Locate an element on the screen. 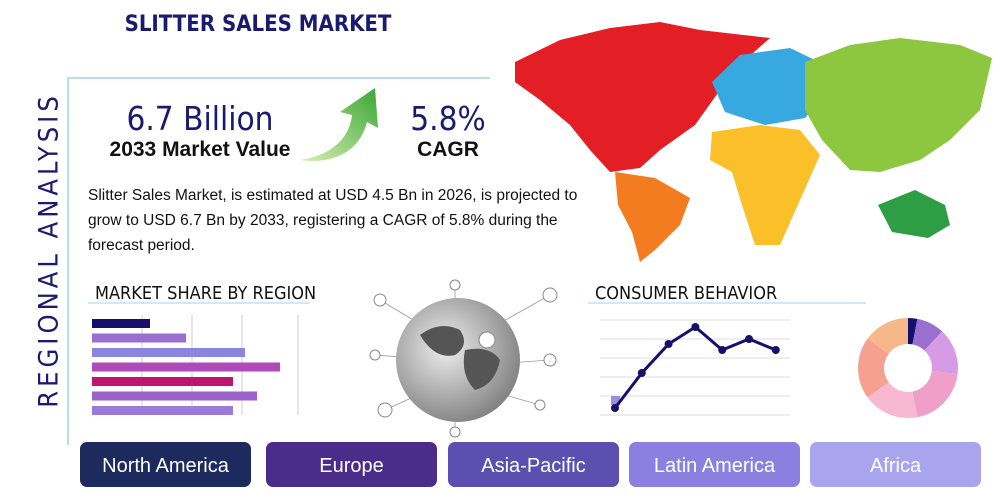 This screenshot has width=1000, height=500. tab-label: North America is located at coordinates (166, 466).